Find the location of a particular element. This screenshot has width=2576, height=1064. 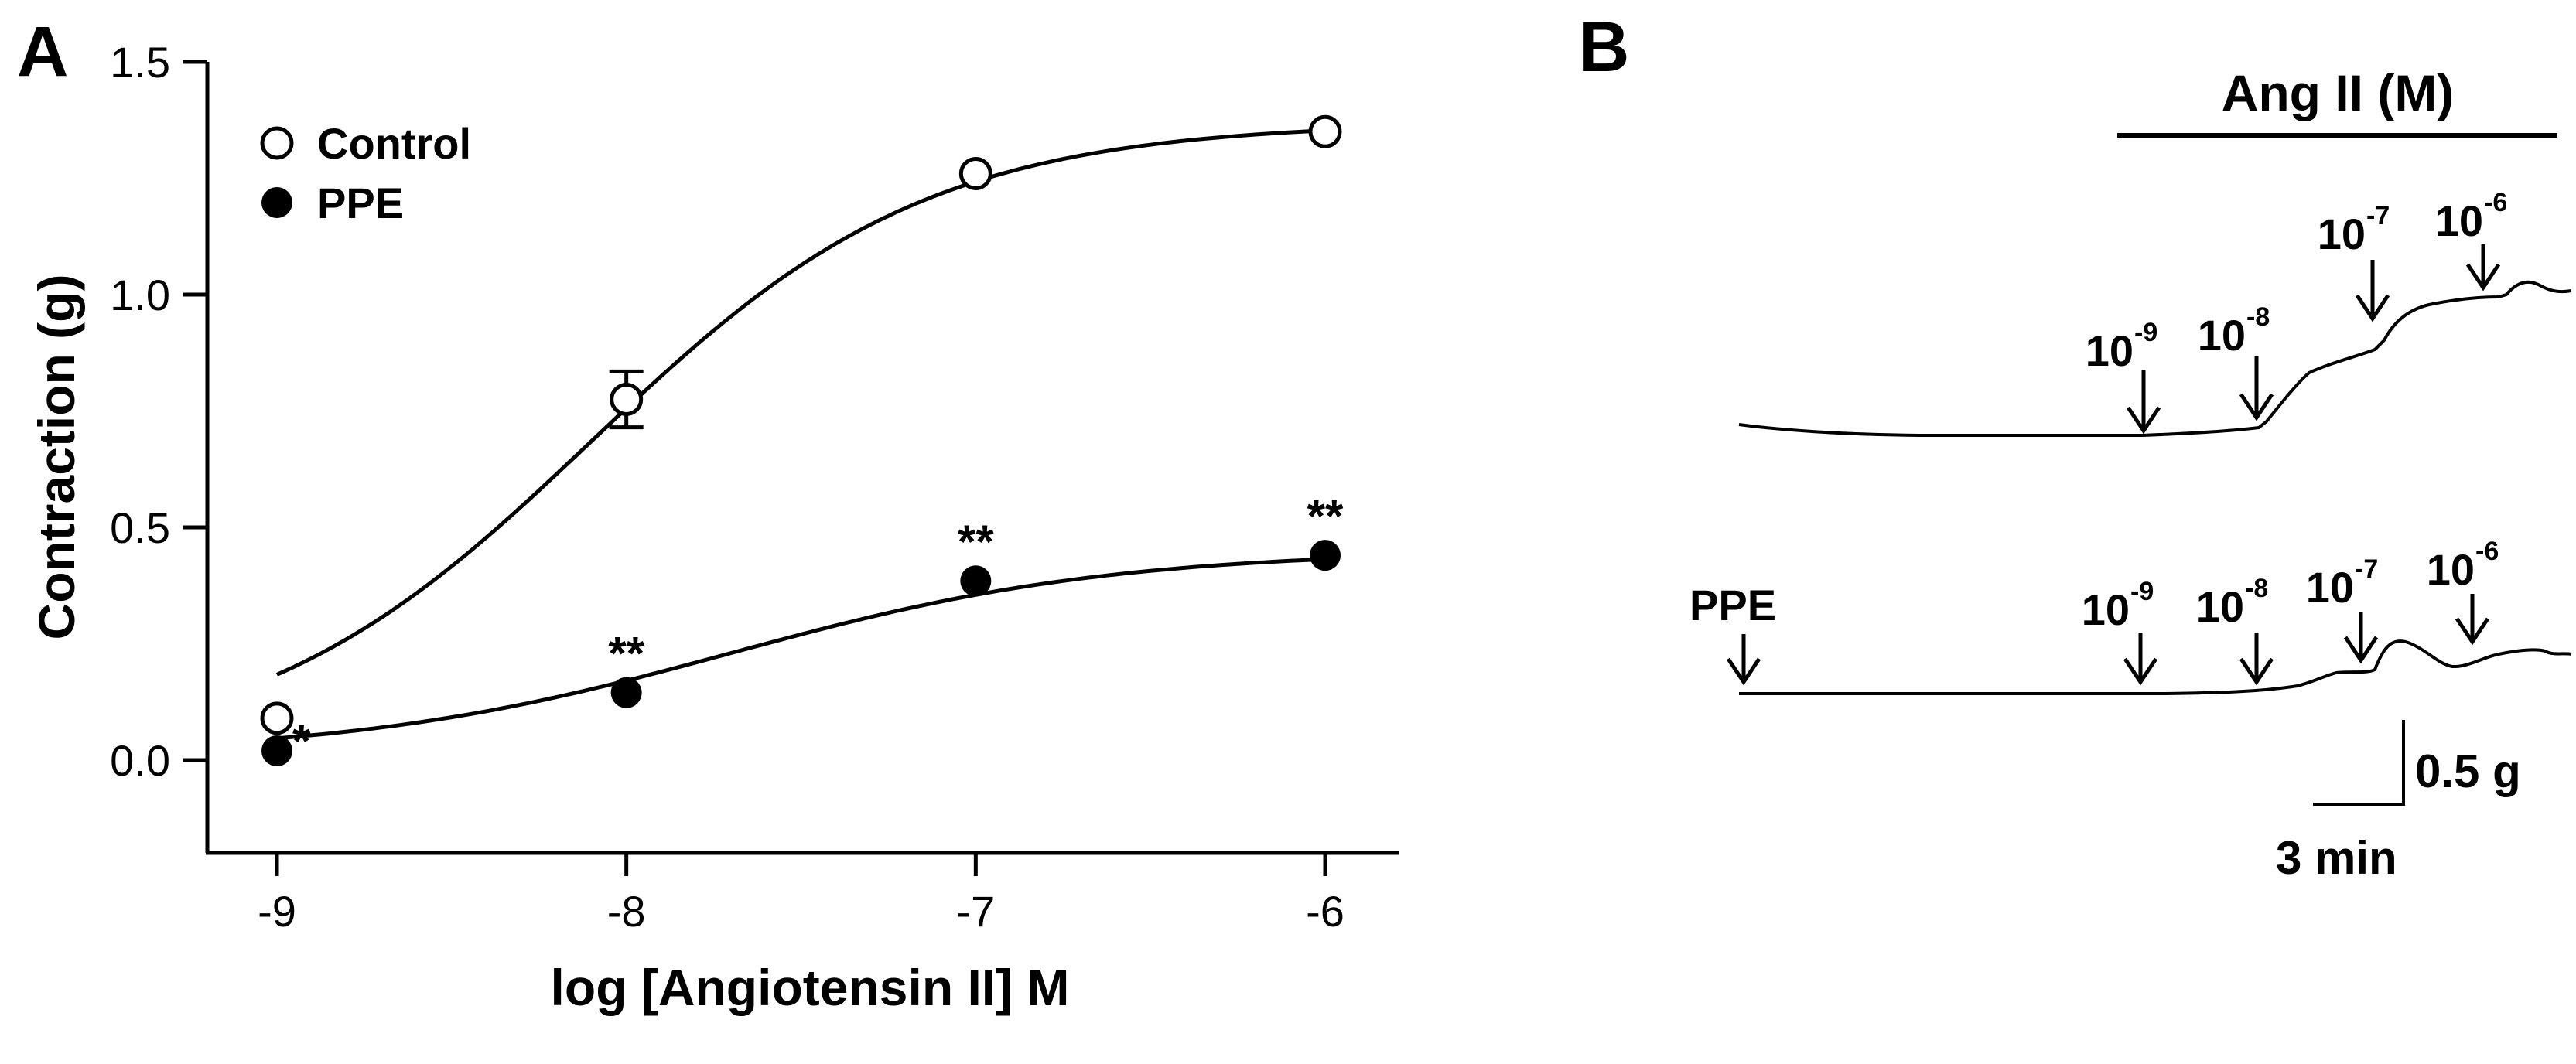

bottom-conc-1e-6: 10 -6 is located at coordinates (2463, 591).